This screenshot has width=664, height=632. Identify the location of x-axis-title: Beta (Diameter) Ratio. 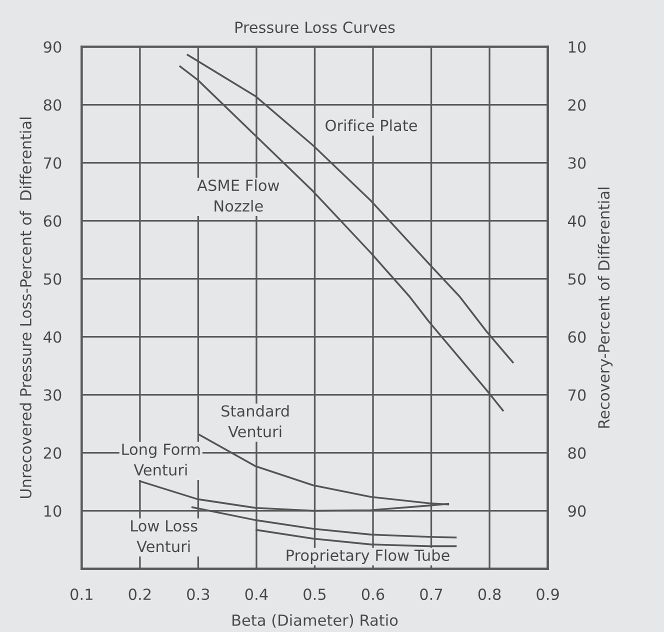
(315, 621).